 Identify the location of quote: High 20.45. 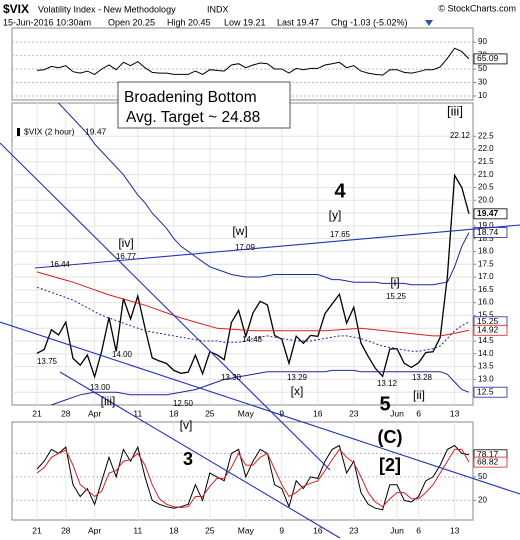
(189, 22).